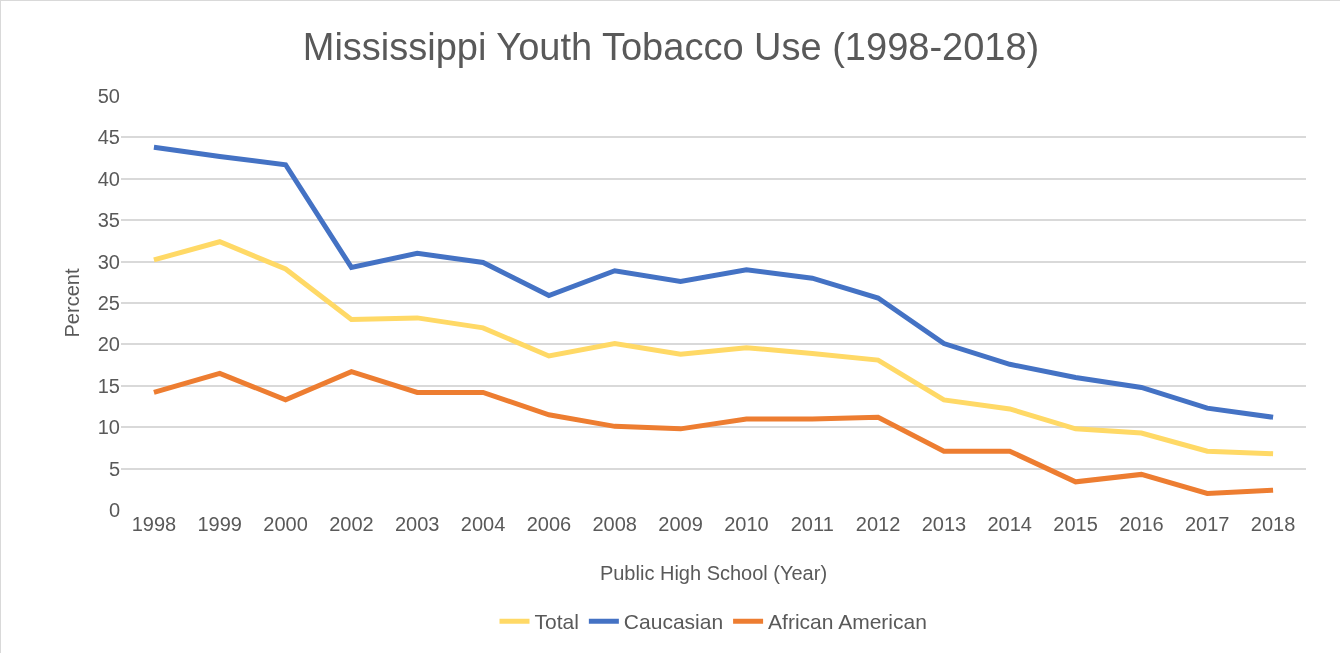 Image resolution: width=1340 pixels, height=653 pixels. What do you see at coordinates (114, 468) in the screenshot?
I see `y-tick-label: 5` at bounding box center [114, 468].